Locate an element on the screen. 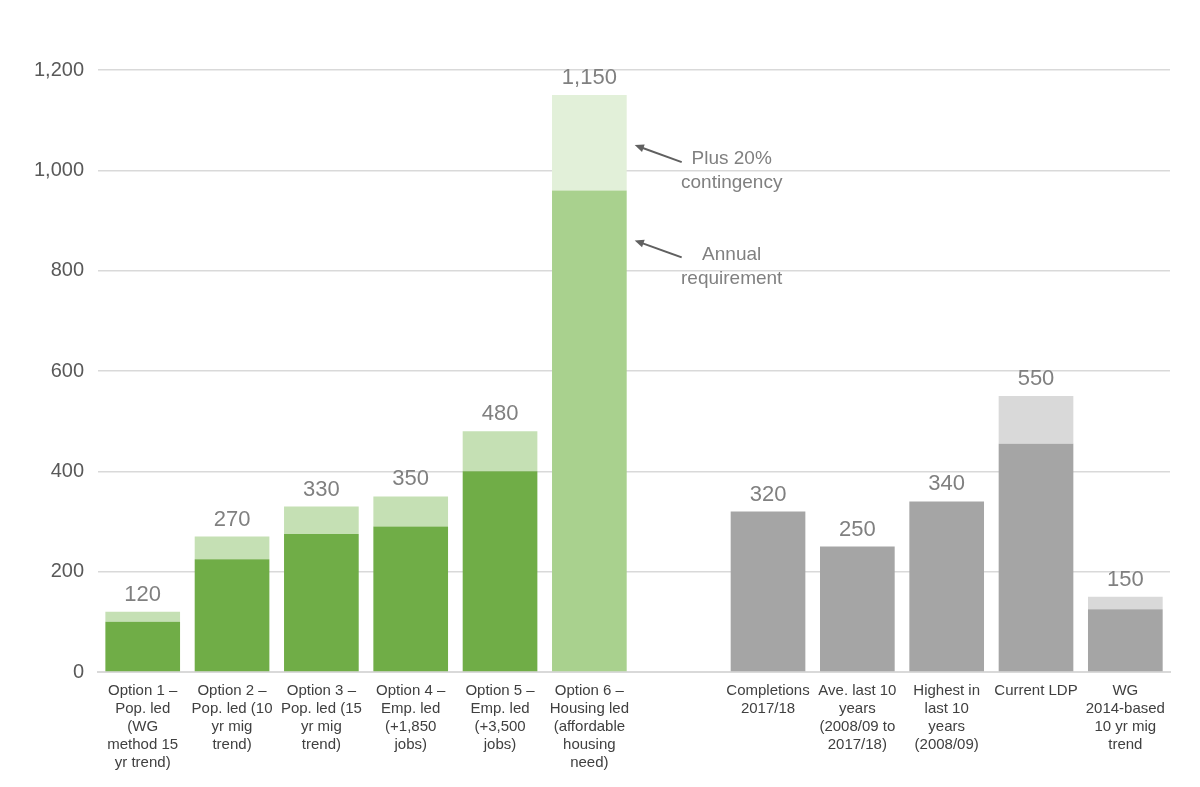 Image resolution: width=1200 pixels, height=787 pixels. x-tick-label: Option 6 – Housing led (affordable housing need) is located at coordinates (589, 726).